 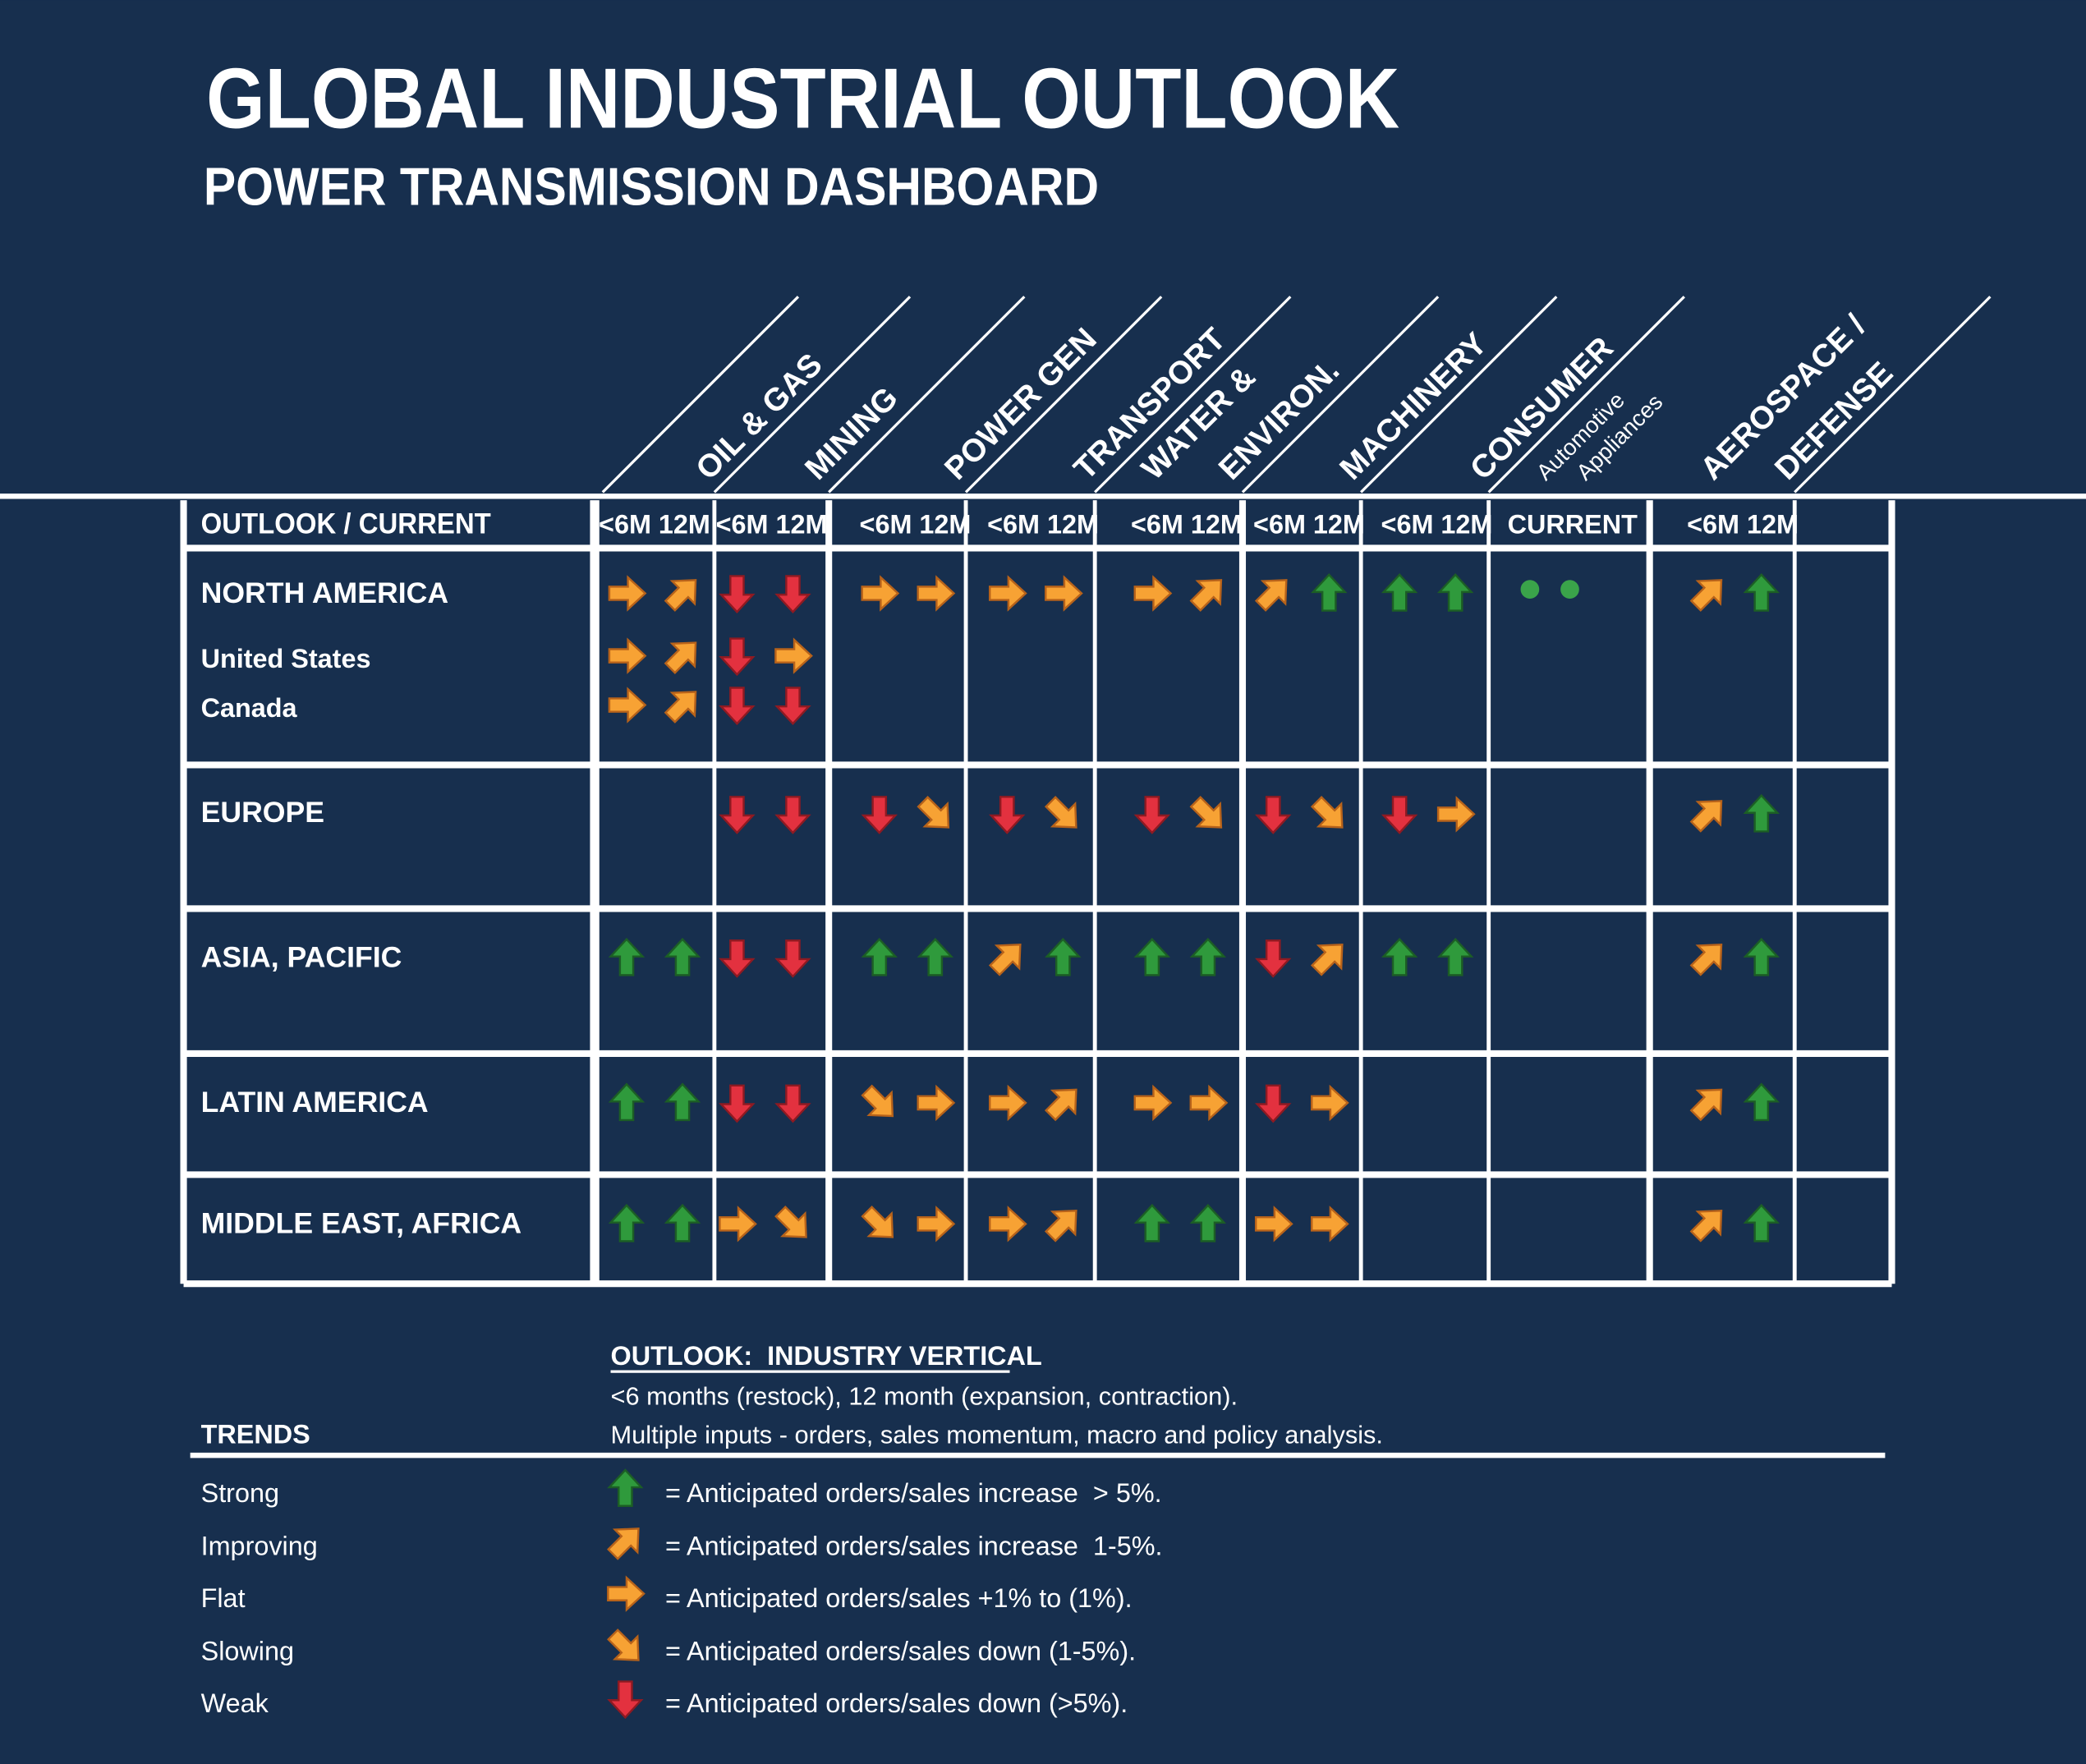 What do you see at coordinates (802, 98) in the screenshot?
I see `title: GLOBAL INDUSTRIAL OUTLOOK` at bounding box center [802, 98].